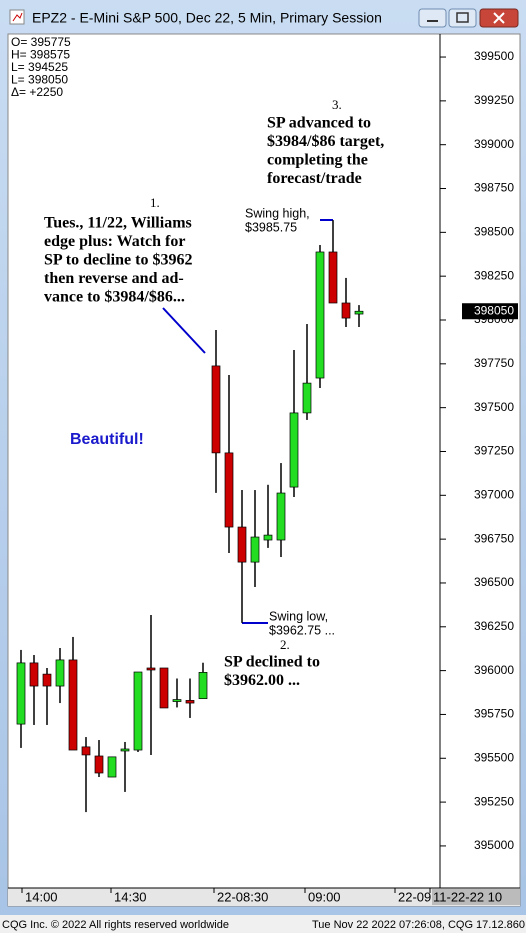 The image size is (526, 933). I want to click on ohlc-info: L= 398050, so click(39, 80).